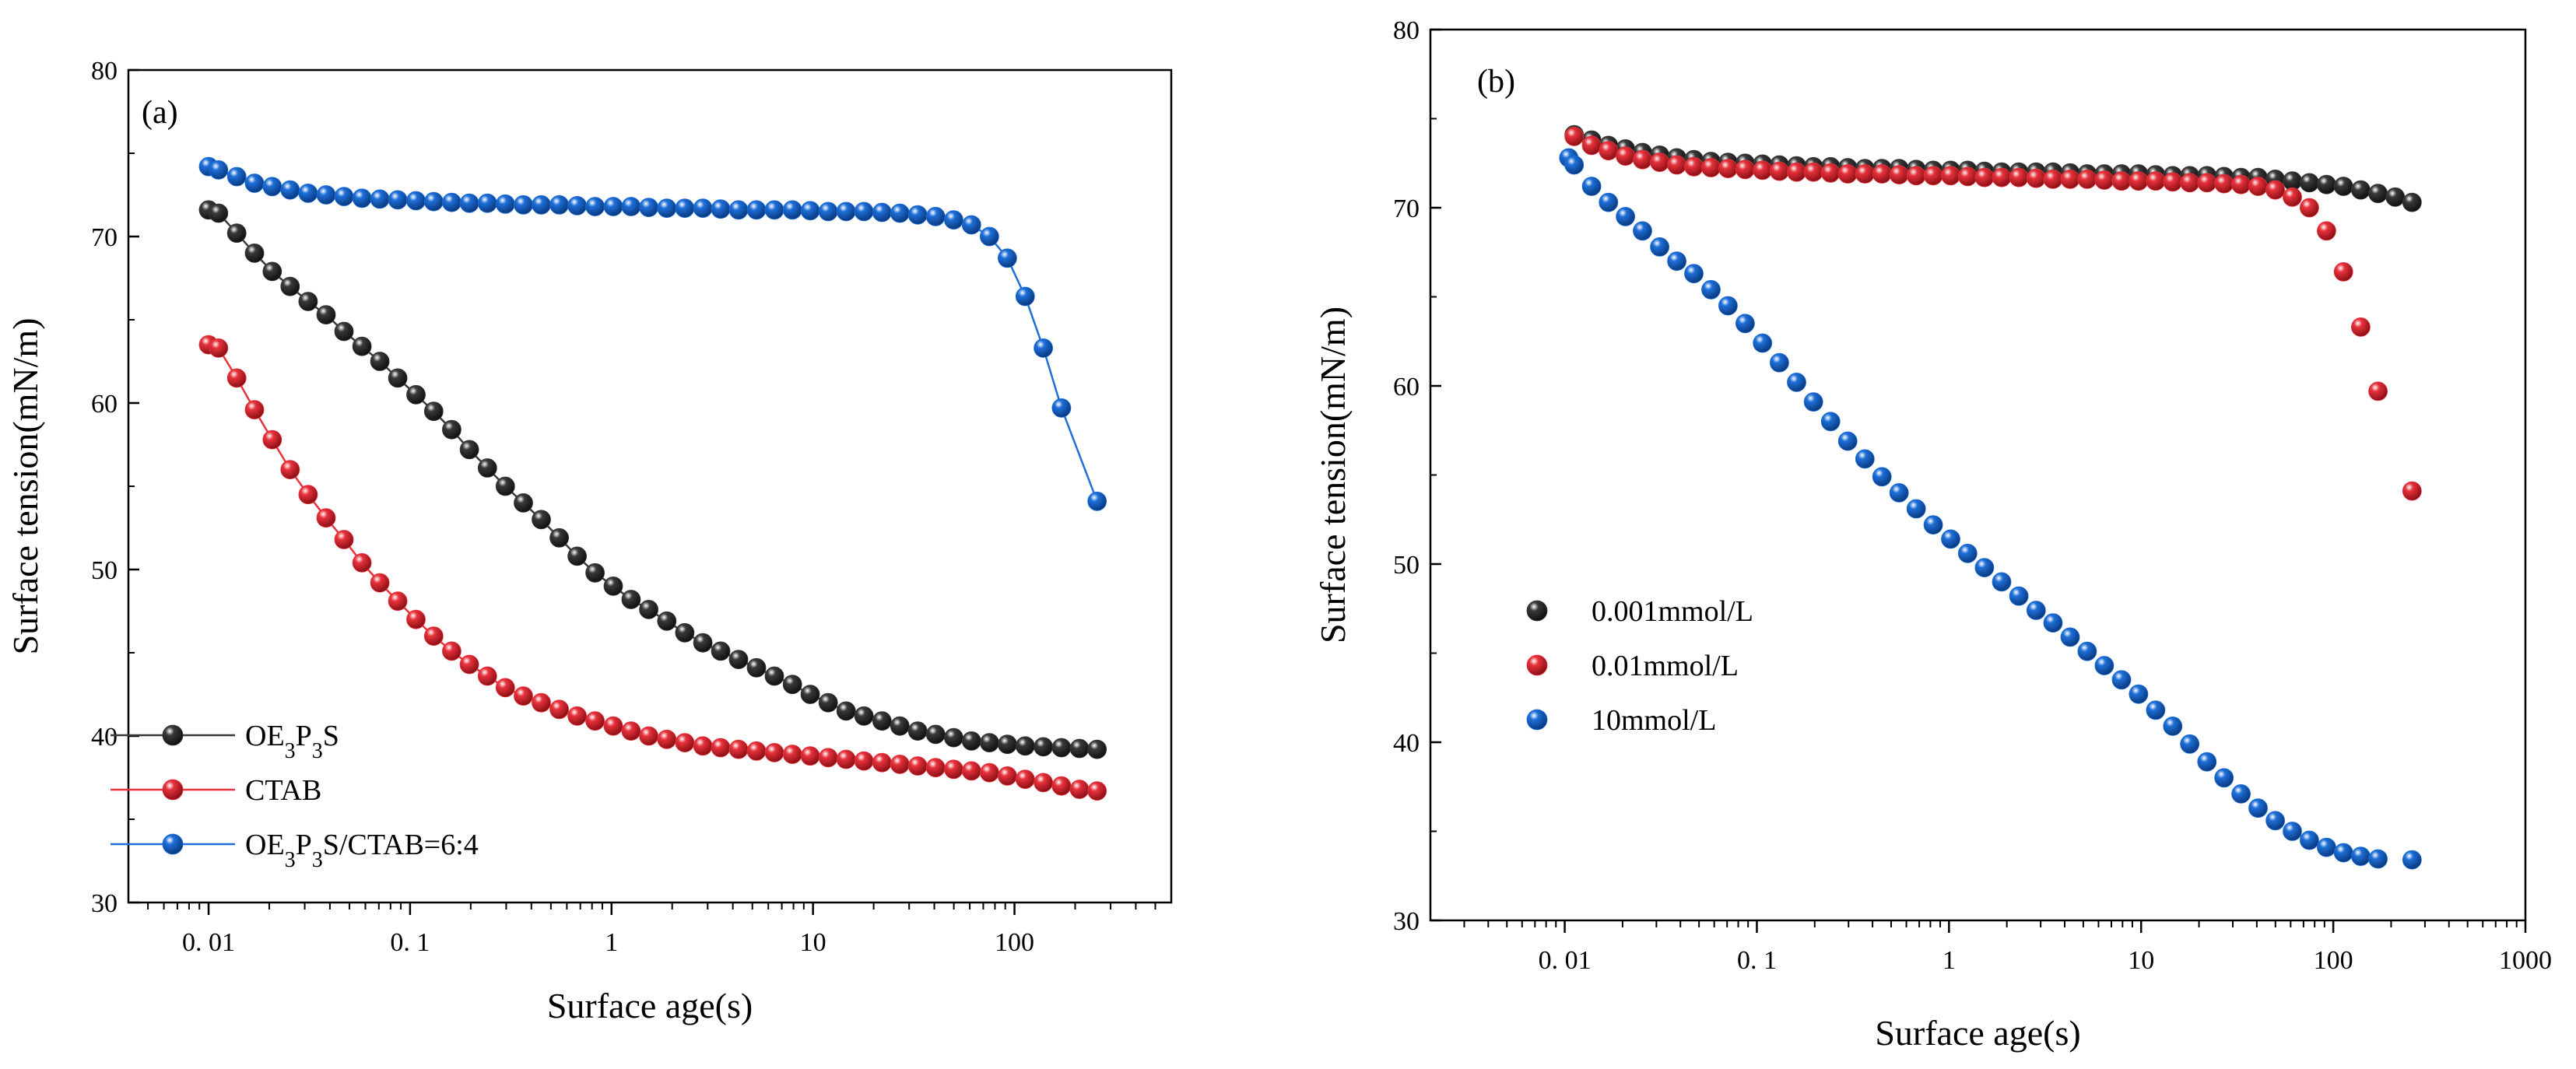  Describe the element at coordinates (1640, 611) in the screenshot. I see `legend-entry-0: 0.001mmol/L` at that location.